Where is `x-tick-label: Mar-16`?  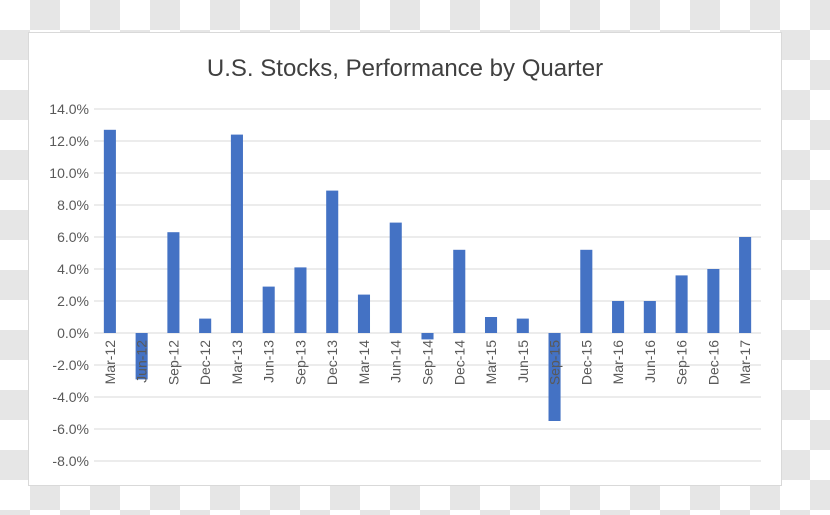 x-tick-label: Mar-16 is located at coordinates (618, 362).